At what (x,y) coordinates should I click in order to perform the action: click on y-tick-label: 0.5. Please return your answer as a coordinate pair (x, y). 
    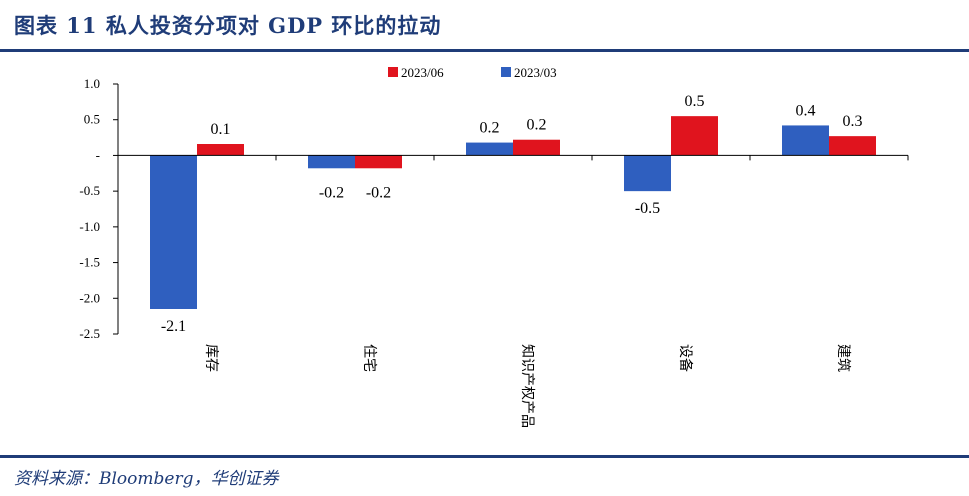
    Looking at the image, I should click on (92, 119).